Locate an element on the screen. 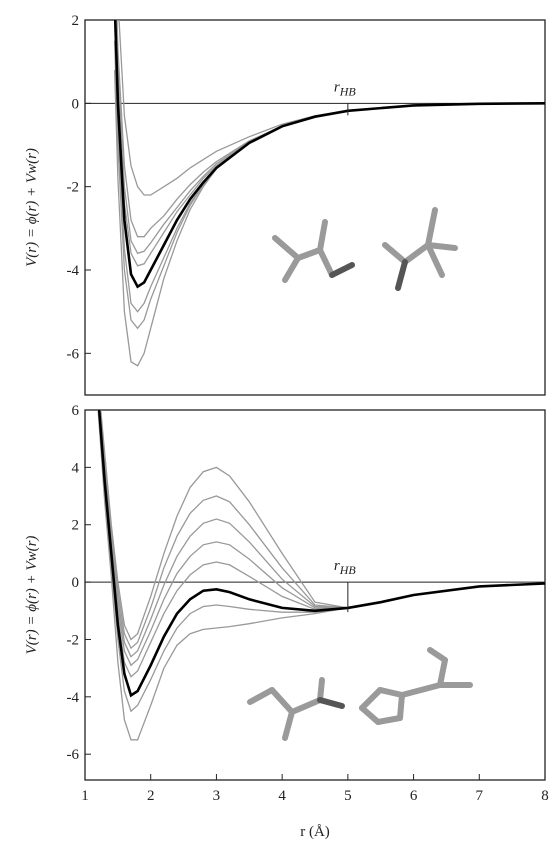 This screenshot has width=552, height=848. x-tick-label: 5 is located at coordinates (348, 796).